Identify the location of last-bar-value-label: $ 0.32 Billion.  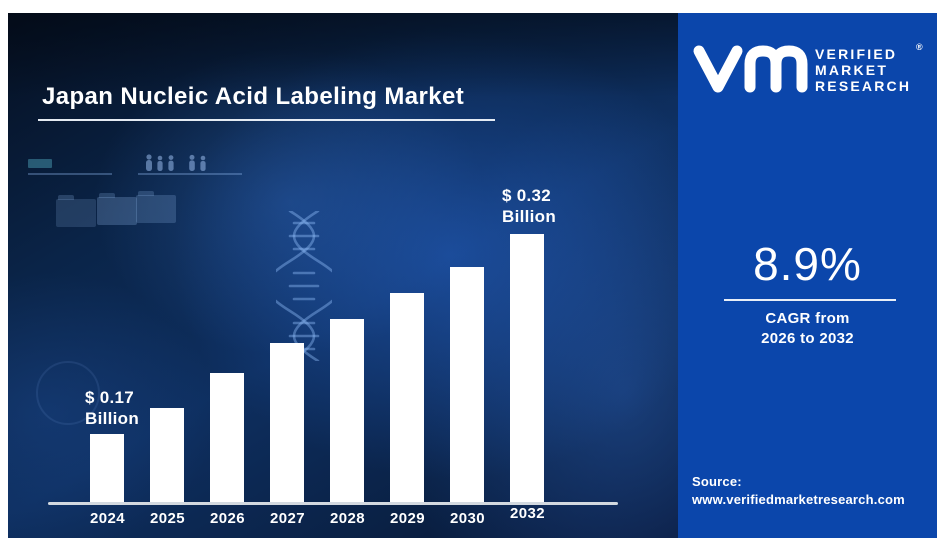
(529, 206).